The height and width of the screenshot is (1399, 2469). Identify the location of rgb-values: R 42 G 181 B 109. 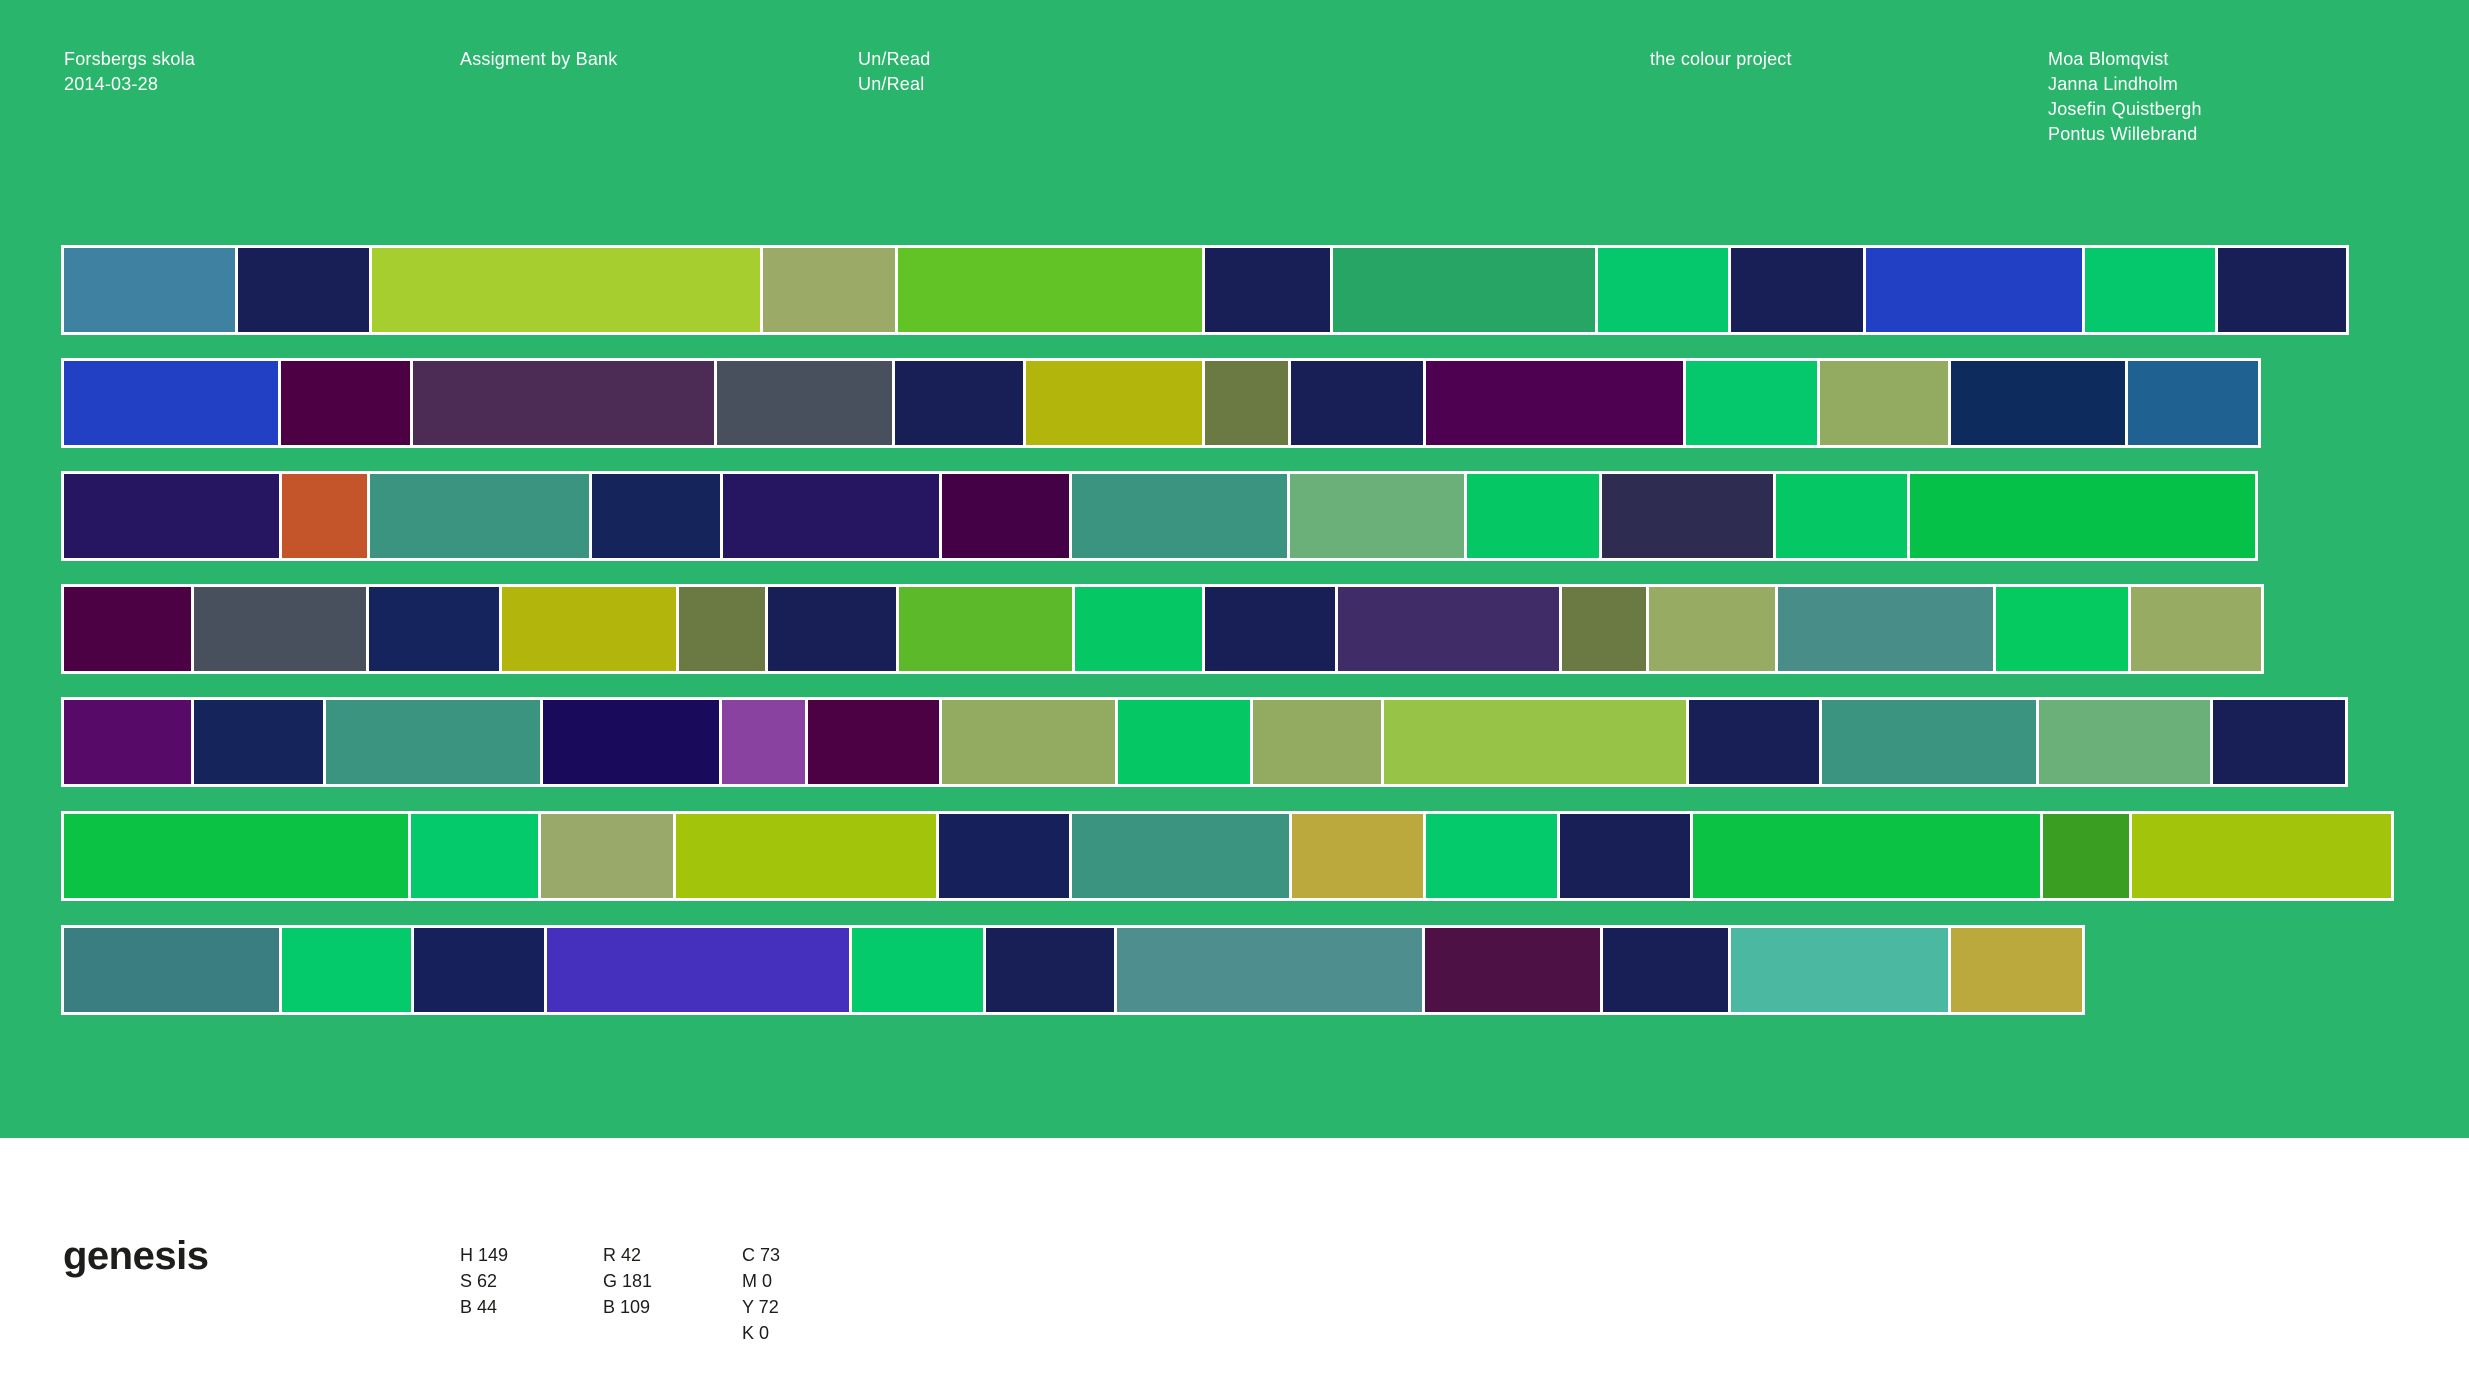
(627, 1281).